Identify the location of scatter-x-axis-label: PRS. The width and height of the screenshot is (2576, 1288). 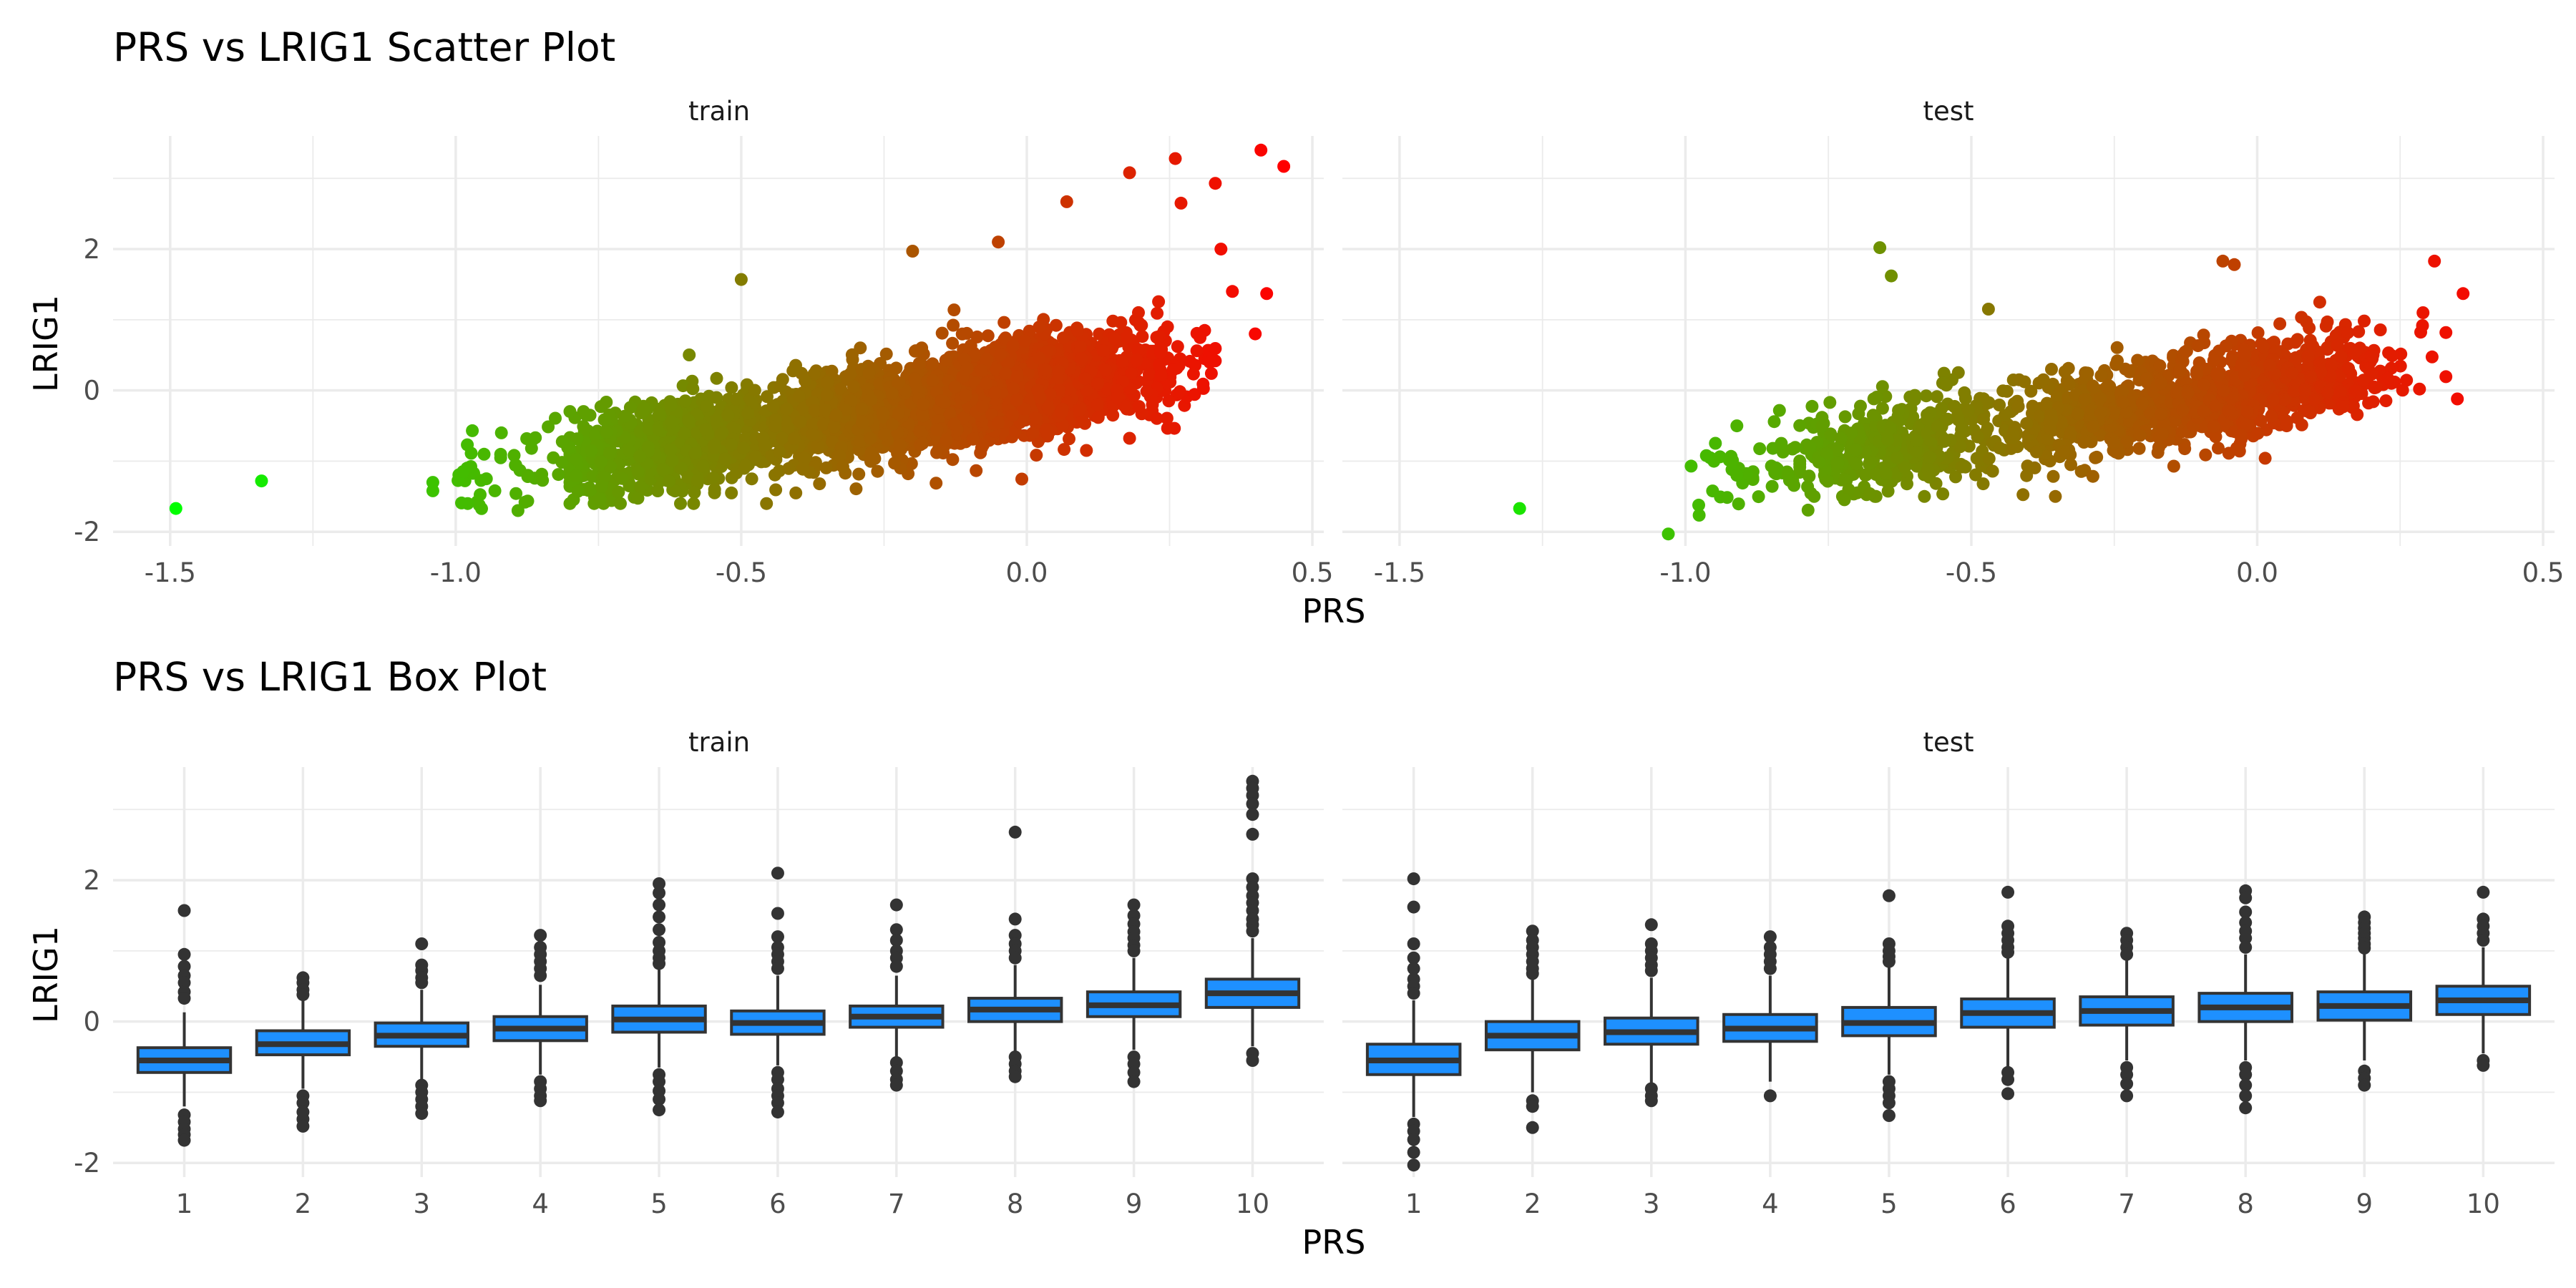
(1334, 611).